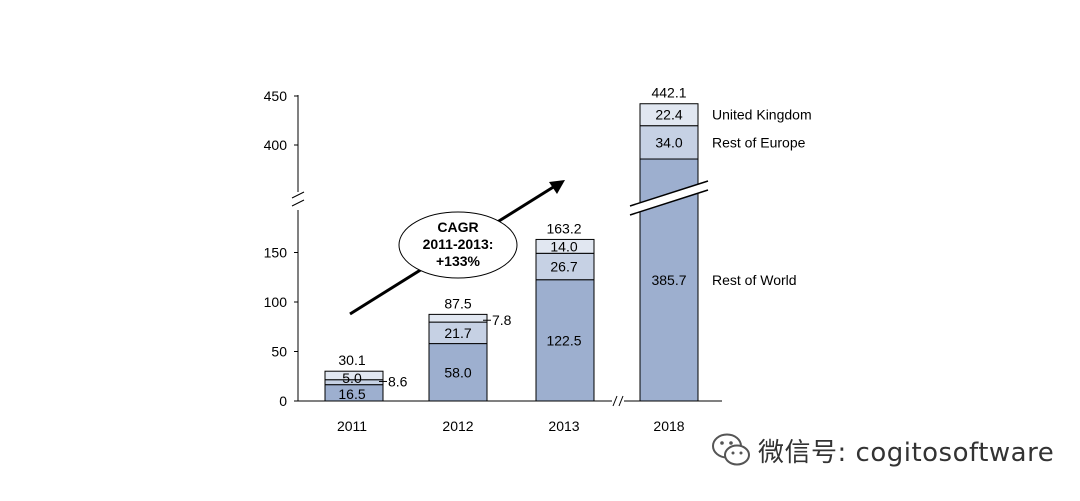  Describe the element at coordinates (563, 426) in the screenshot. I see `x-tick-label: 2013` at that location.